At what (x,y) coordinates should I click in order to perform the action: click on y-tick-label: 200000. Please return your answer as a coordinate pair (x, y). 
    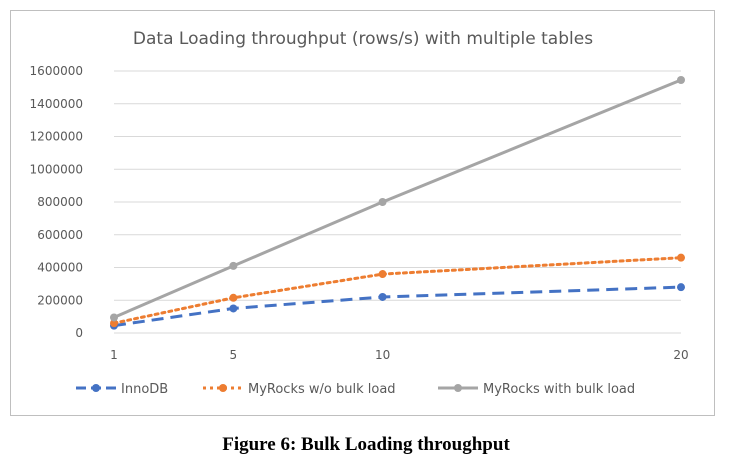
    Looking at the image, I should click on (60, 300).